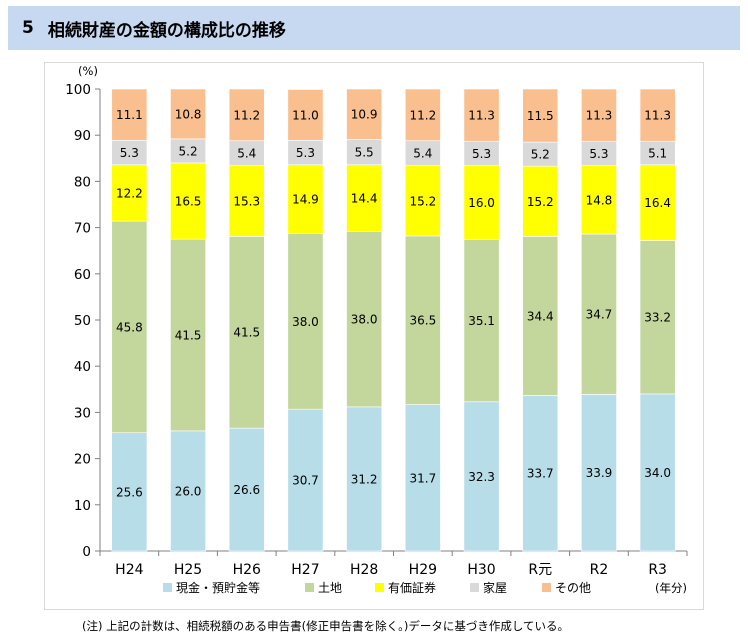 Image resolution: width=748 pixels, height=640 pixels. I want to click on data-label: 11.0, so click(305, 115).